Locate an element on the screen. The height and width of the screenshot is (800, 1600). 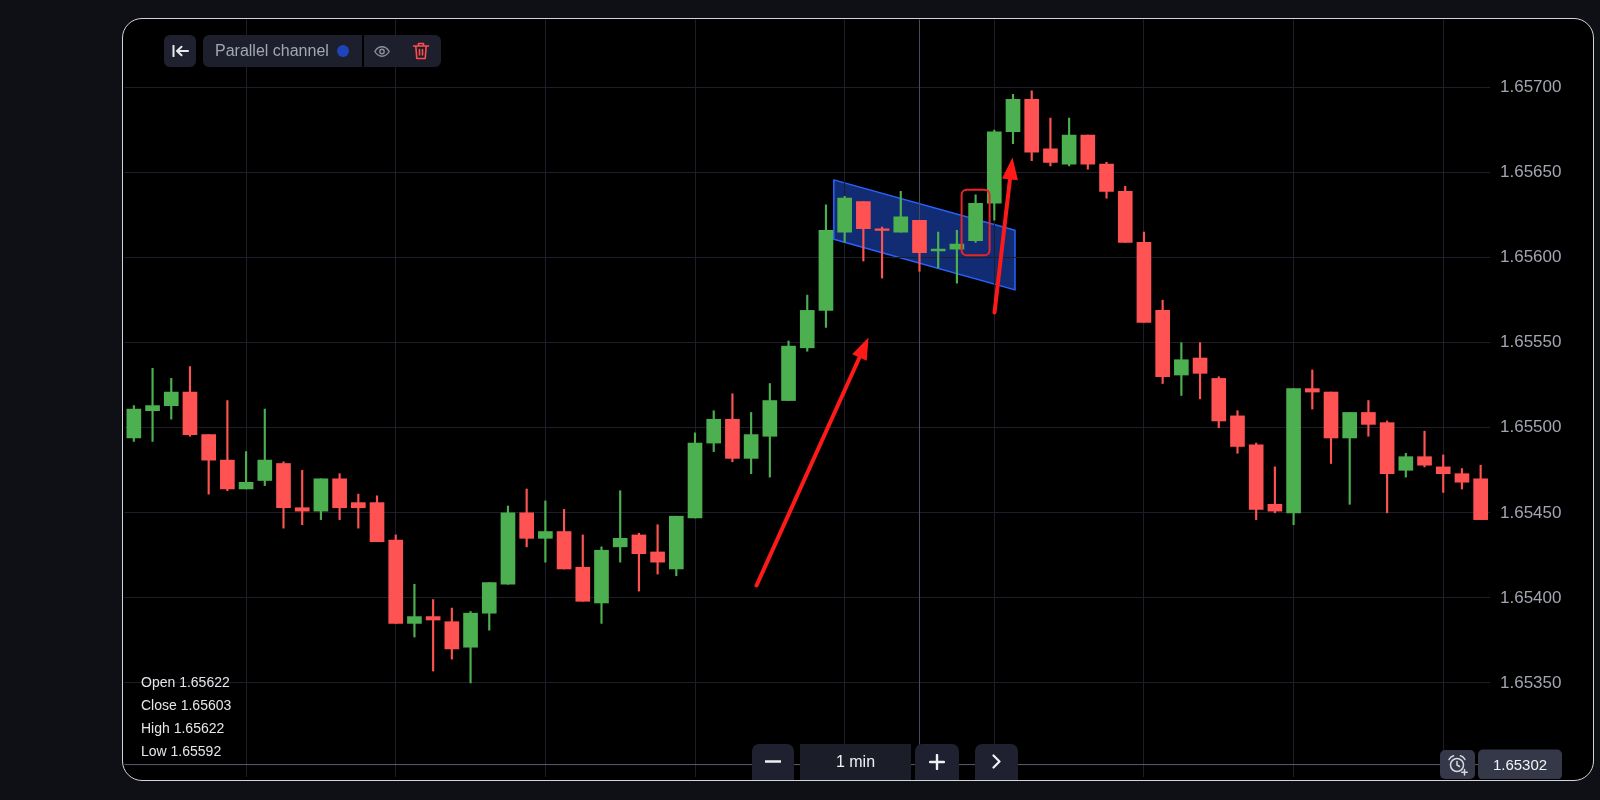
y-tick-label: 1.65550 is located at coordinates (1531, 342).